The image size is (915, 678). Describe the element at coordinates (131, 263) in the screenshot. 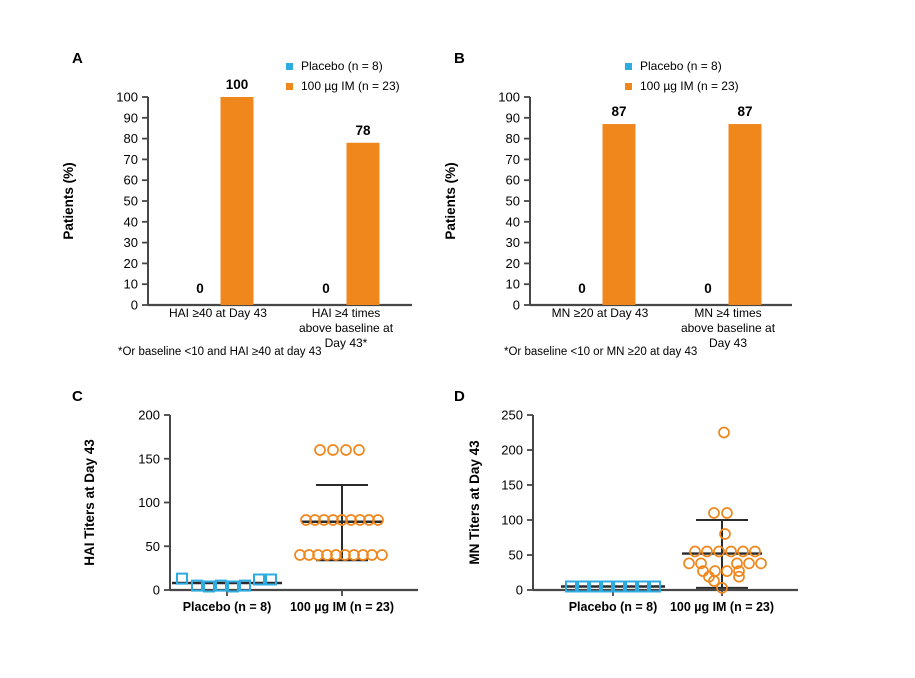

I see `y-tick-label: 20` at that location.